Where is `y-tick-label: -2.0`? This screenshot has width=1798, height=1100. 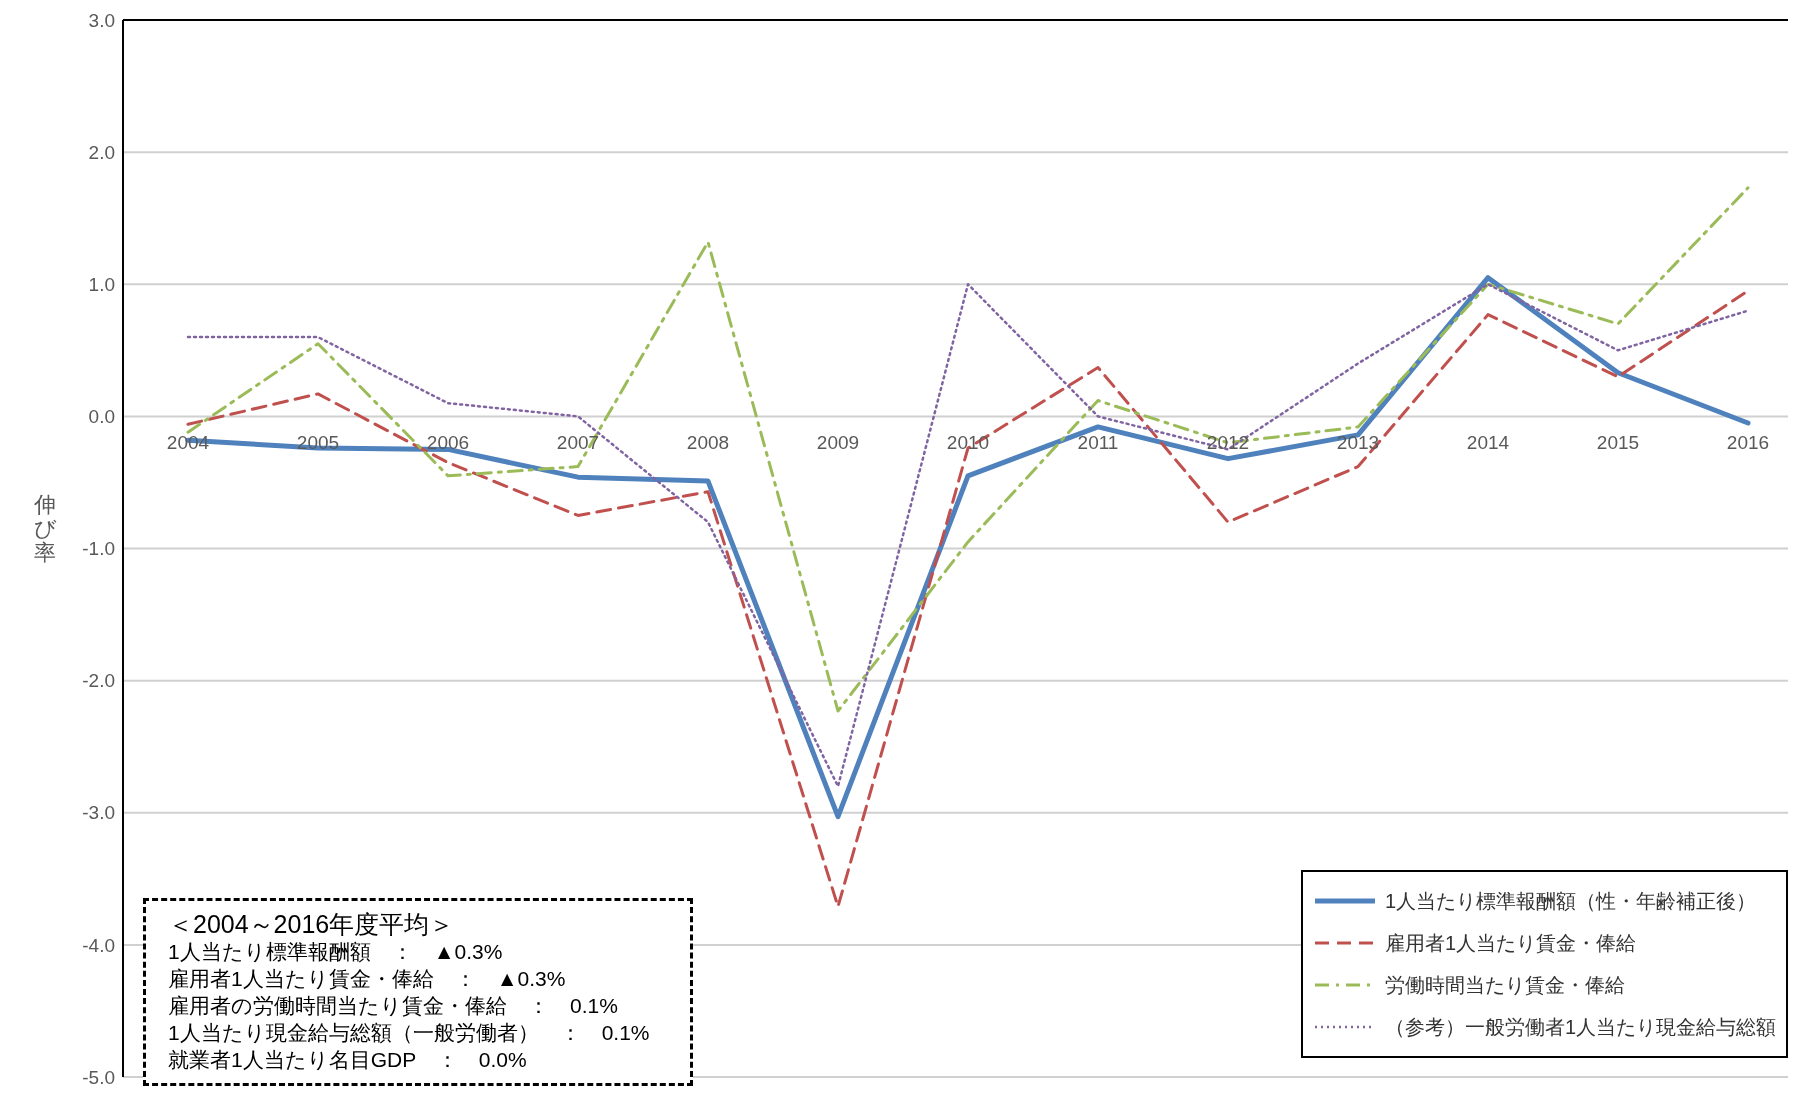
y-tick-label: -2.0 is located at coordinates (98, 681).